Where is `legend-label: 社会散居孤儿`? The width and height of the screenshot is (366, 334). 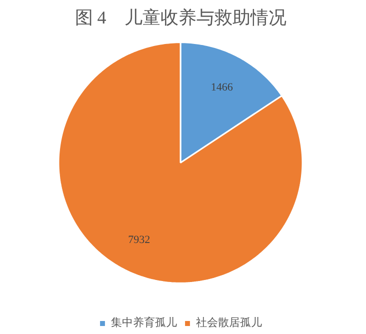
legend-label: 社会散居孤儿 is located at coordinates (229, 323).